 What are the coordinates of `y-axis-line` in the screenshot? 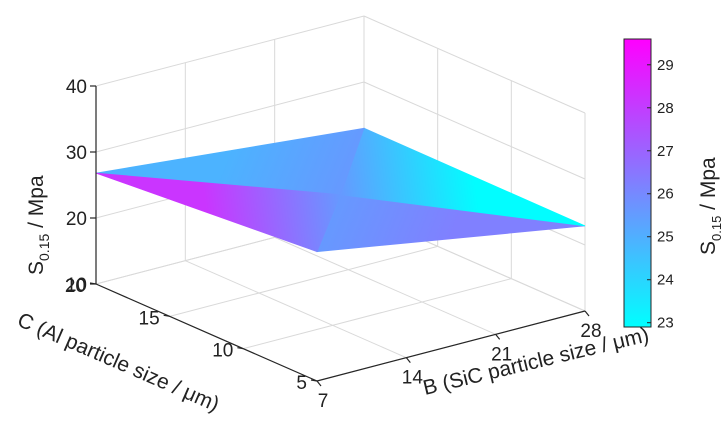 It's located at (206, 332).